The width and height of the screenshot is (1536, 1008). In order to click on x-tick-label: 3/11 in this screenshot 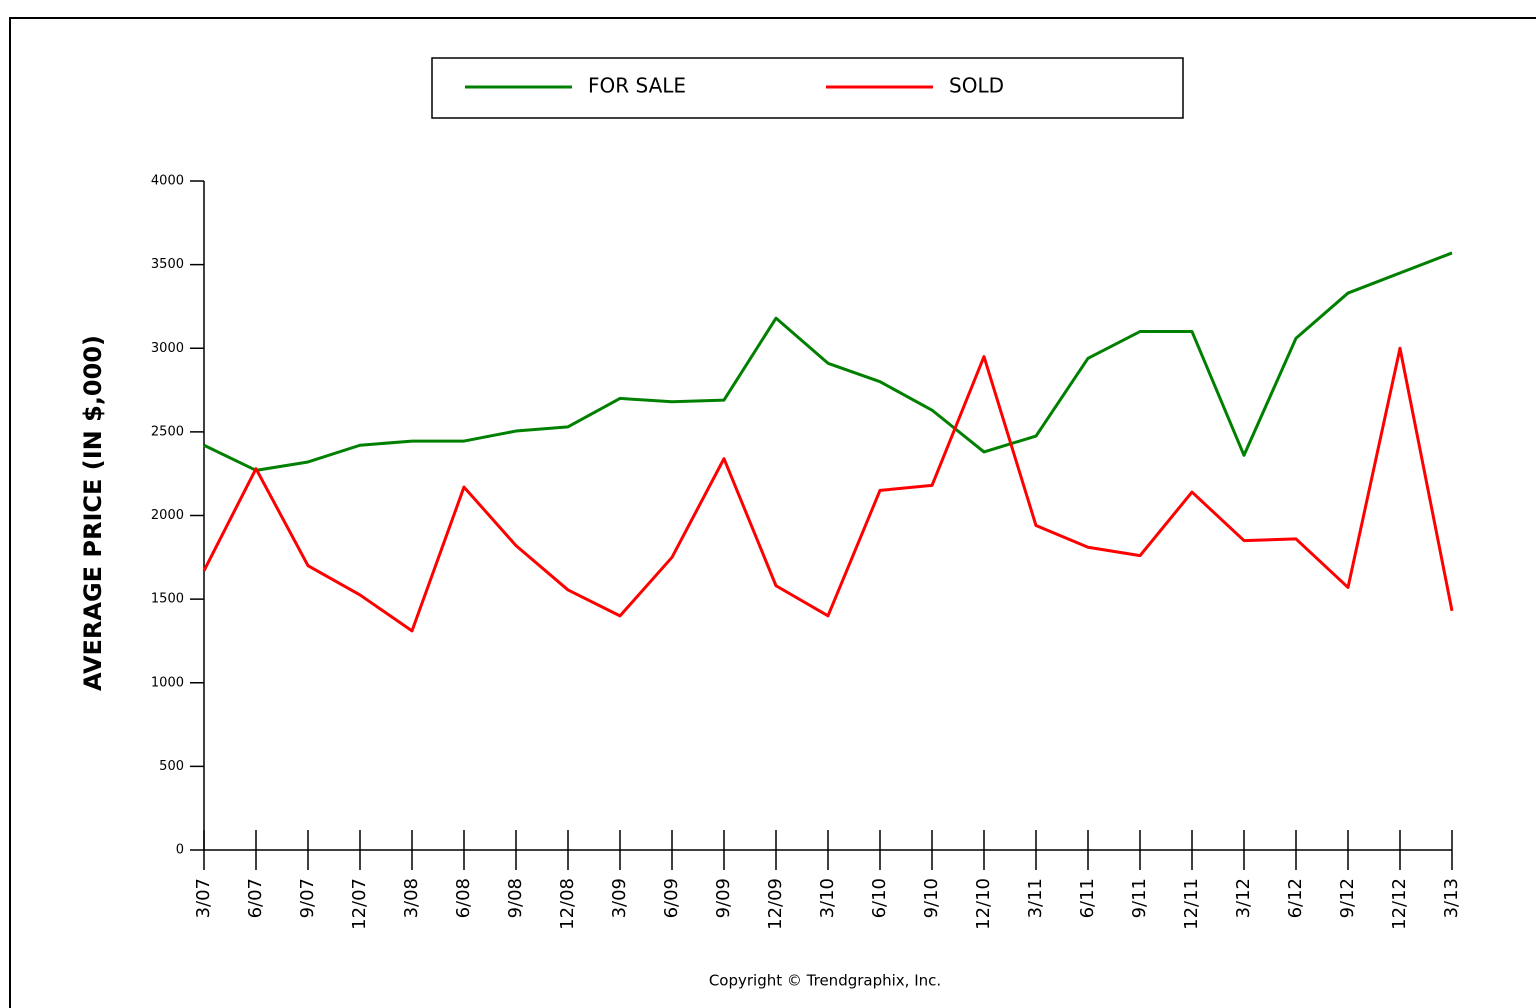, I will do `click(1035, 898)`.